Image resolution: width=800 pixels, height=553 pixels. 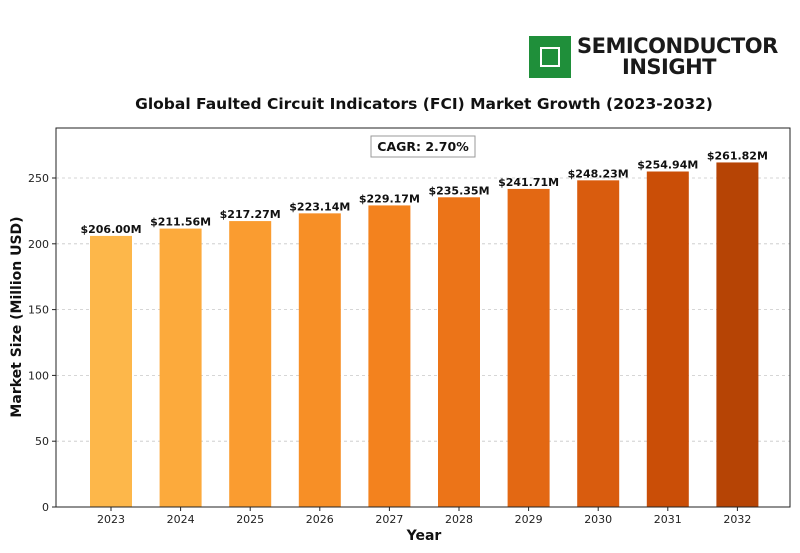 What do you see at coordinates (38, 375) in the screenshot?
I see `y-tick-label: 100` at bounding box center [38, 375].